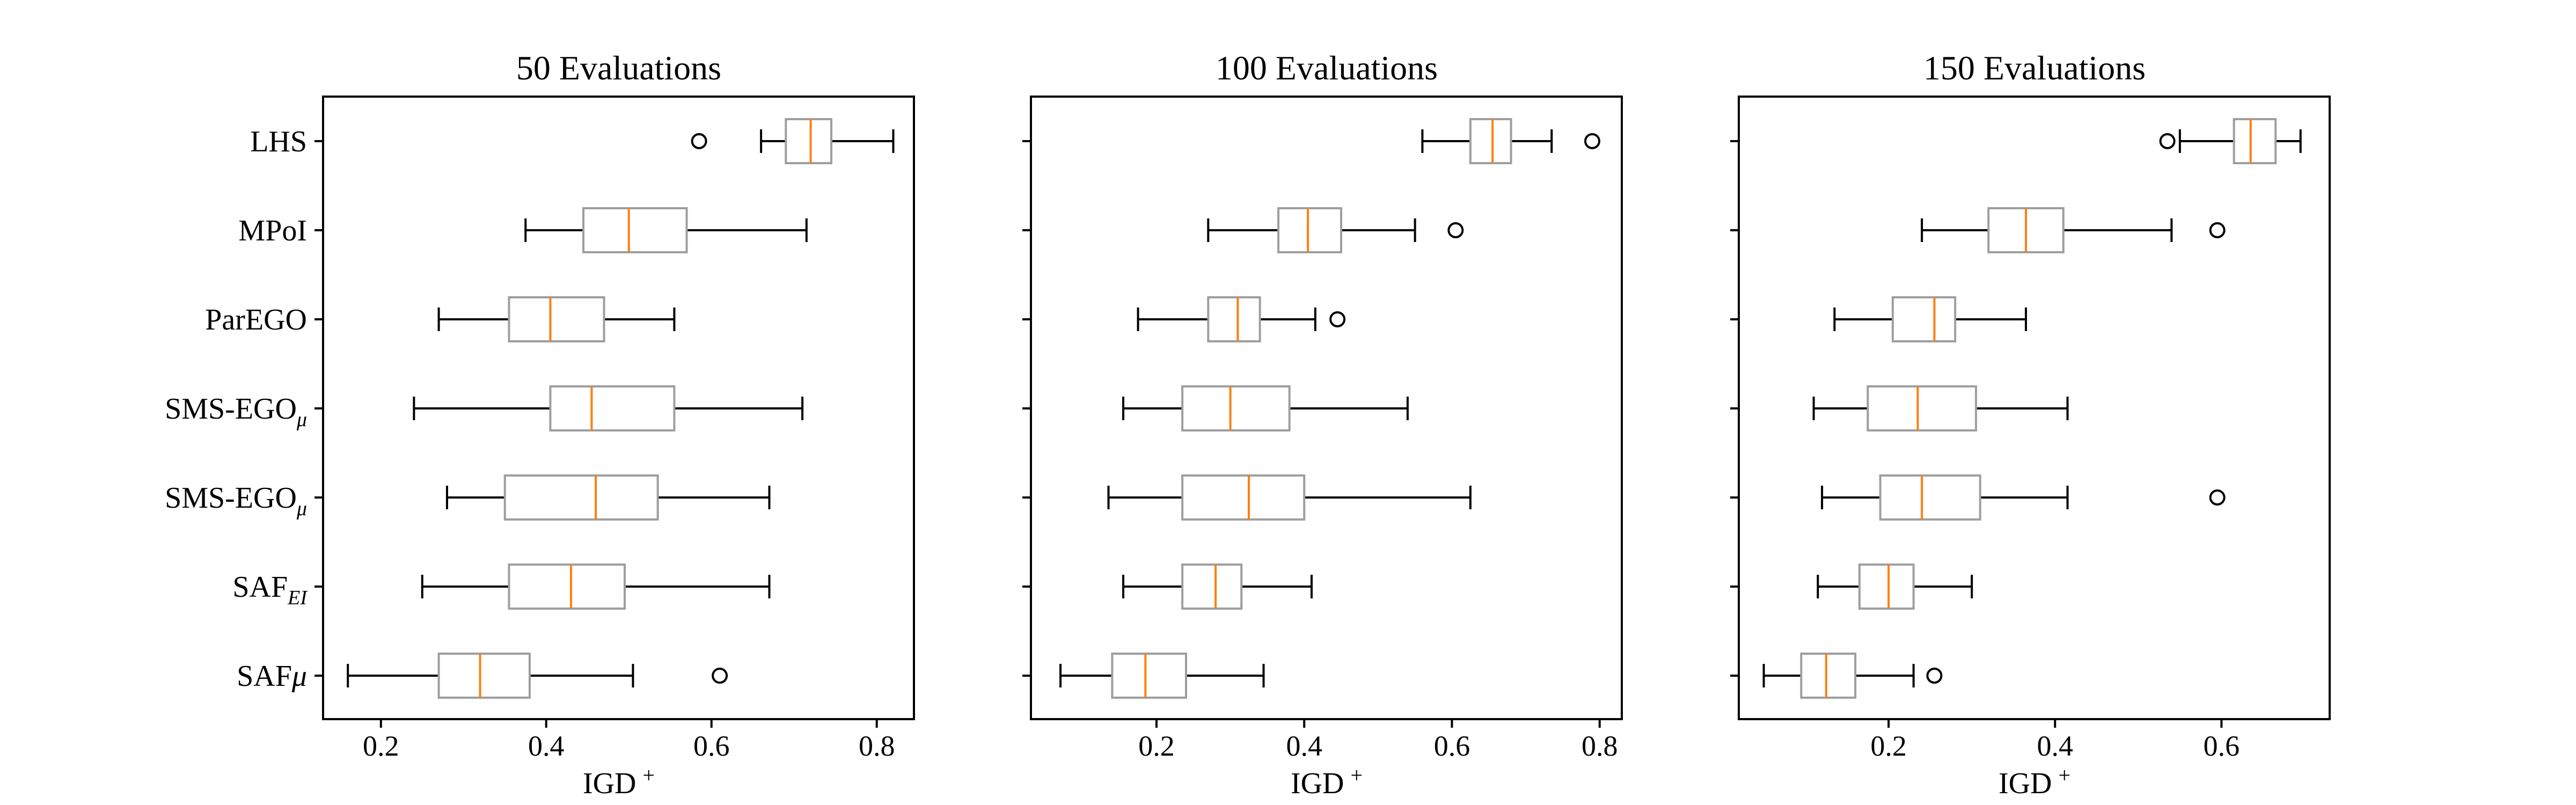 This screenshot has height=805, width=2576. I want to click on category-label-base: MPoI, so click(272, 230).